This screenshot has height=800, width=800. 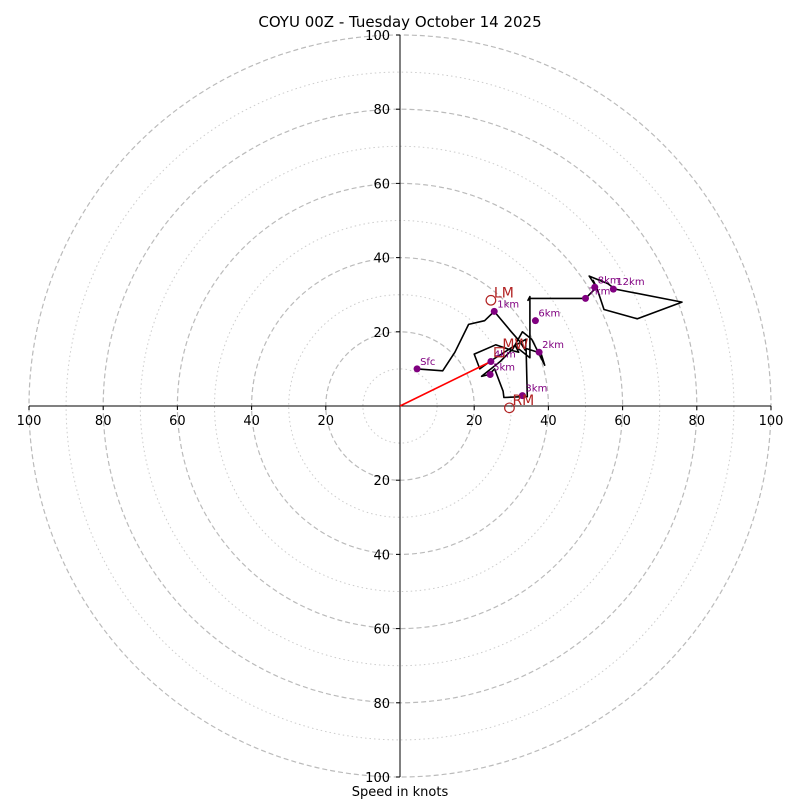 What do you see at coordinates (613, 289) in the screenshot?
I see `height-marker-12km` at bounding box center [613, 289].